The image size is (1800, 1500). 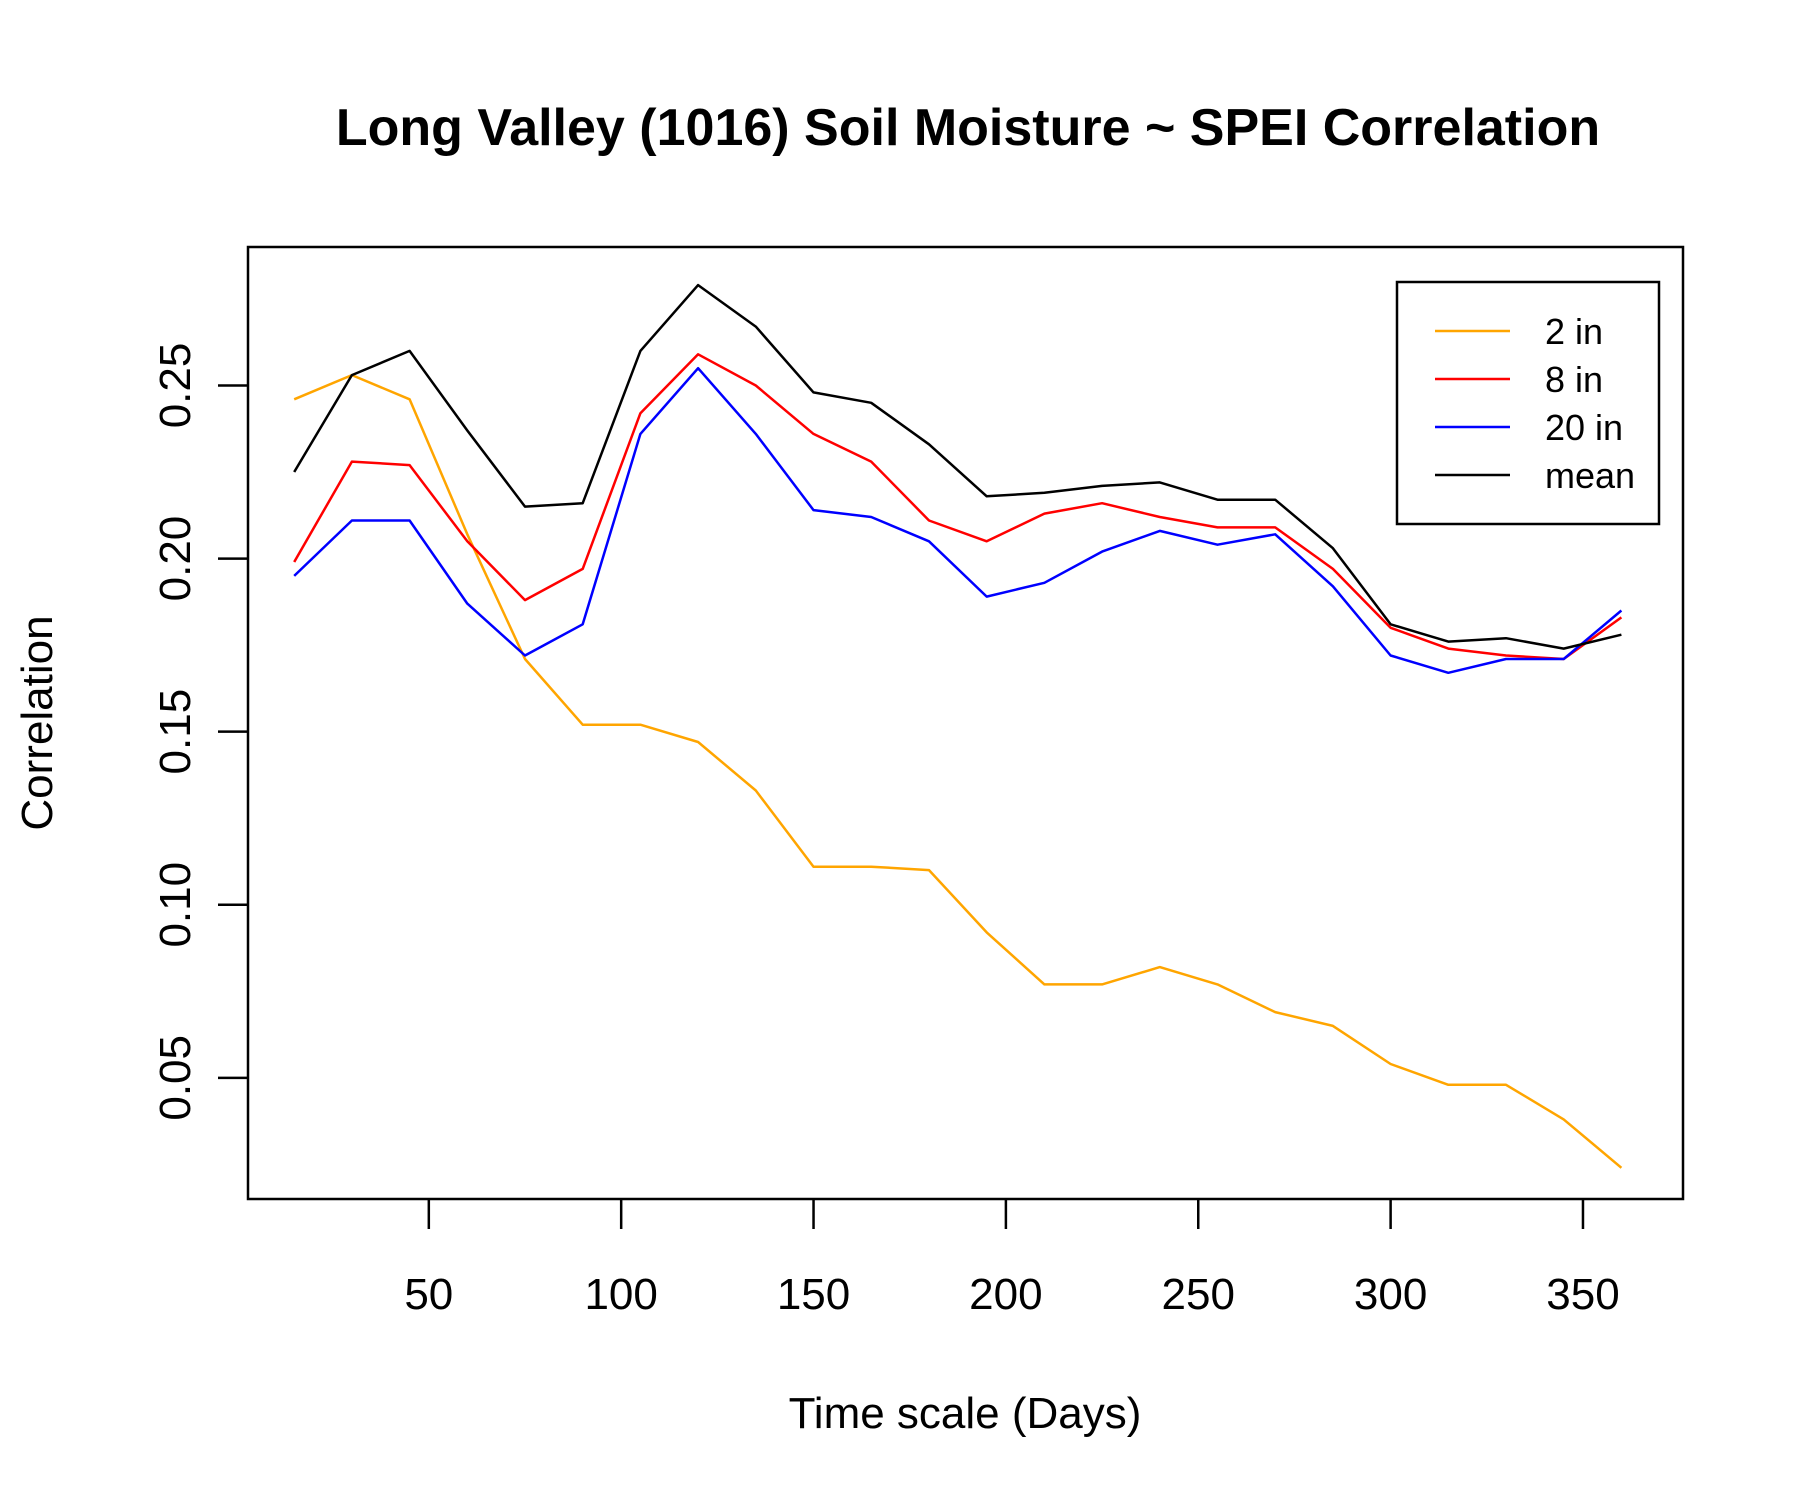 I want to click on x-tick-label: 100, so click(x=620, y=1294).